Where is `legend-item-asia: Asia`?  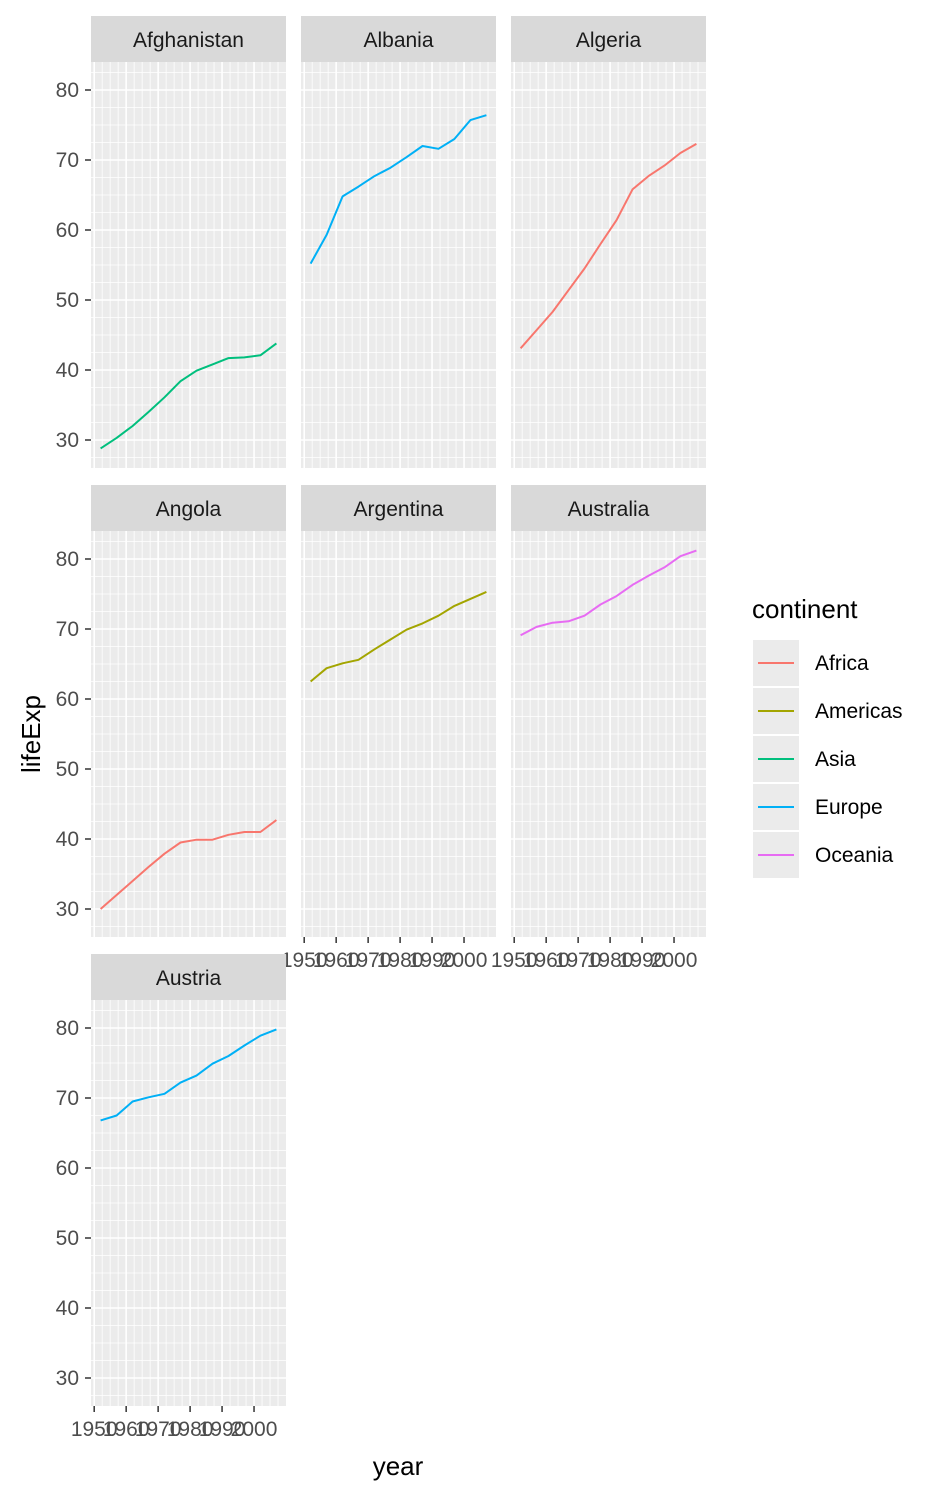 legend-item-asia: Asia is located at coordinates (804, 759).